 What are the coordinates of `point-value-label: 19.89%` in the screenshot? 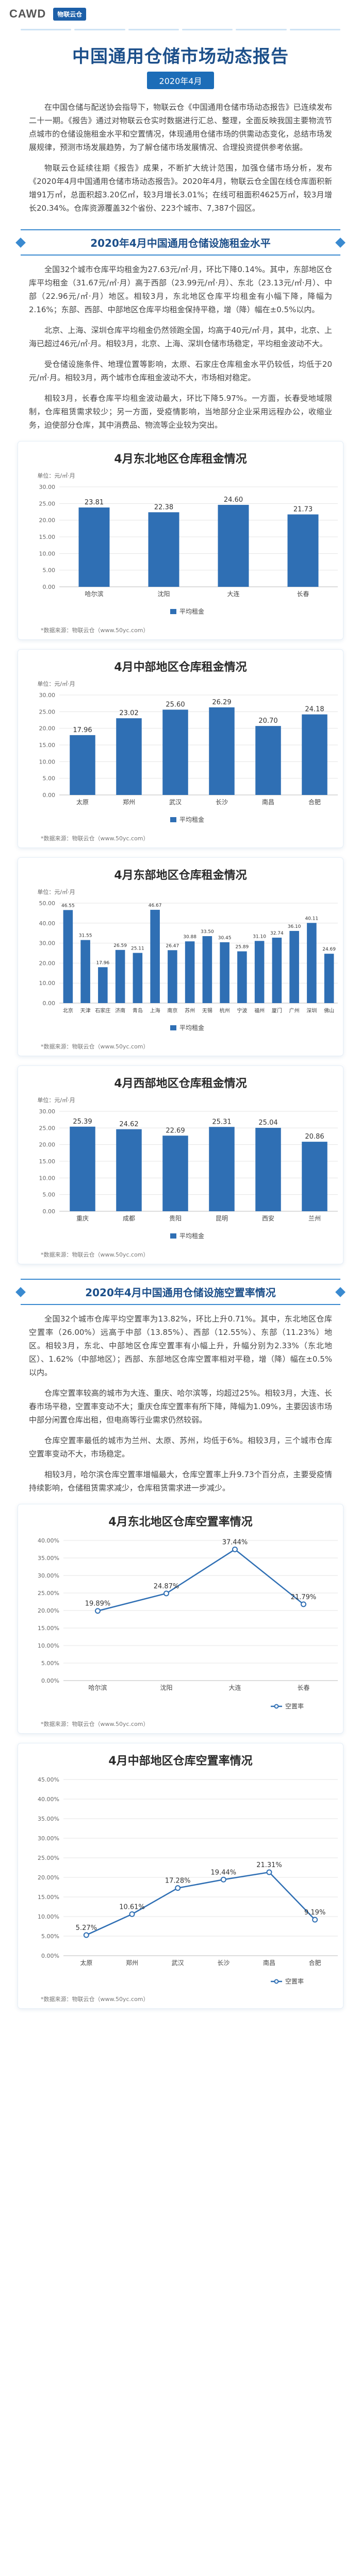 It's located at (98, 1604).